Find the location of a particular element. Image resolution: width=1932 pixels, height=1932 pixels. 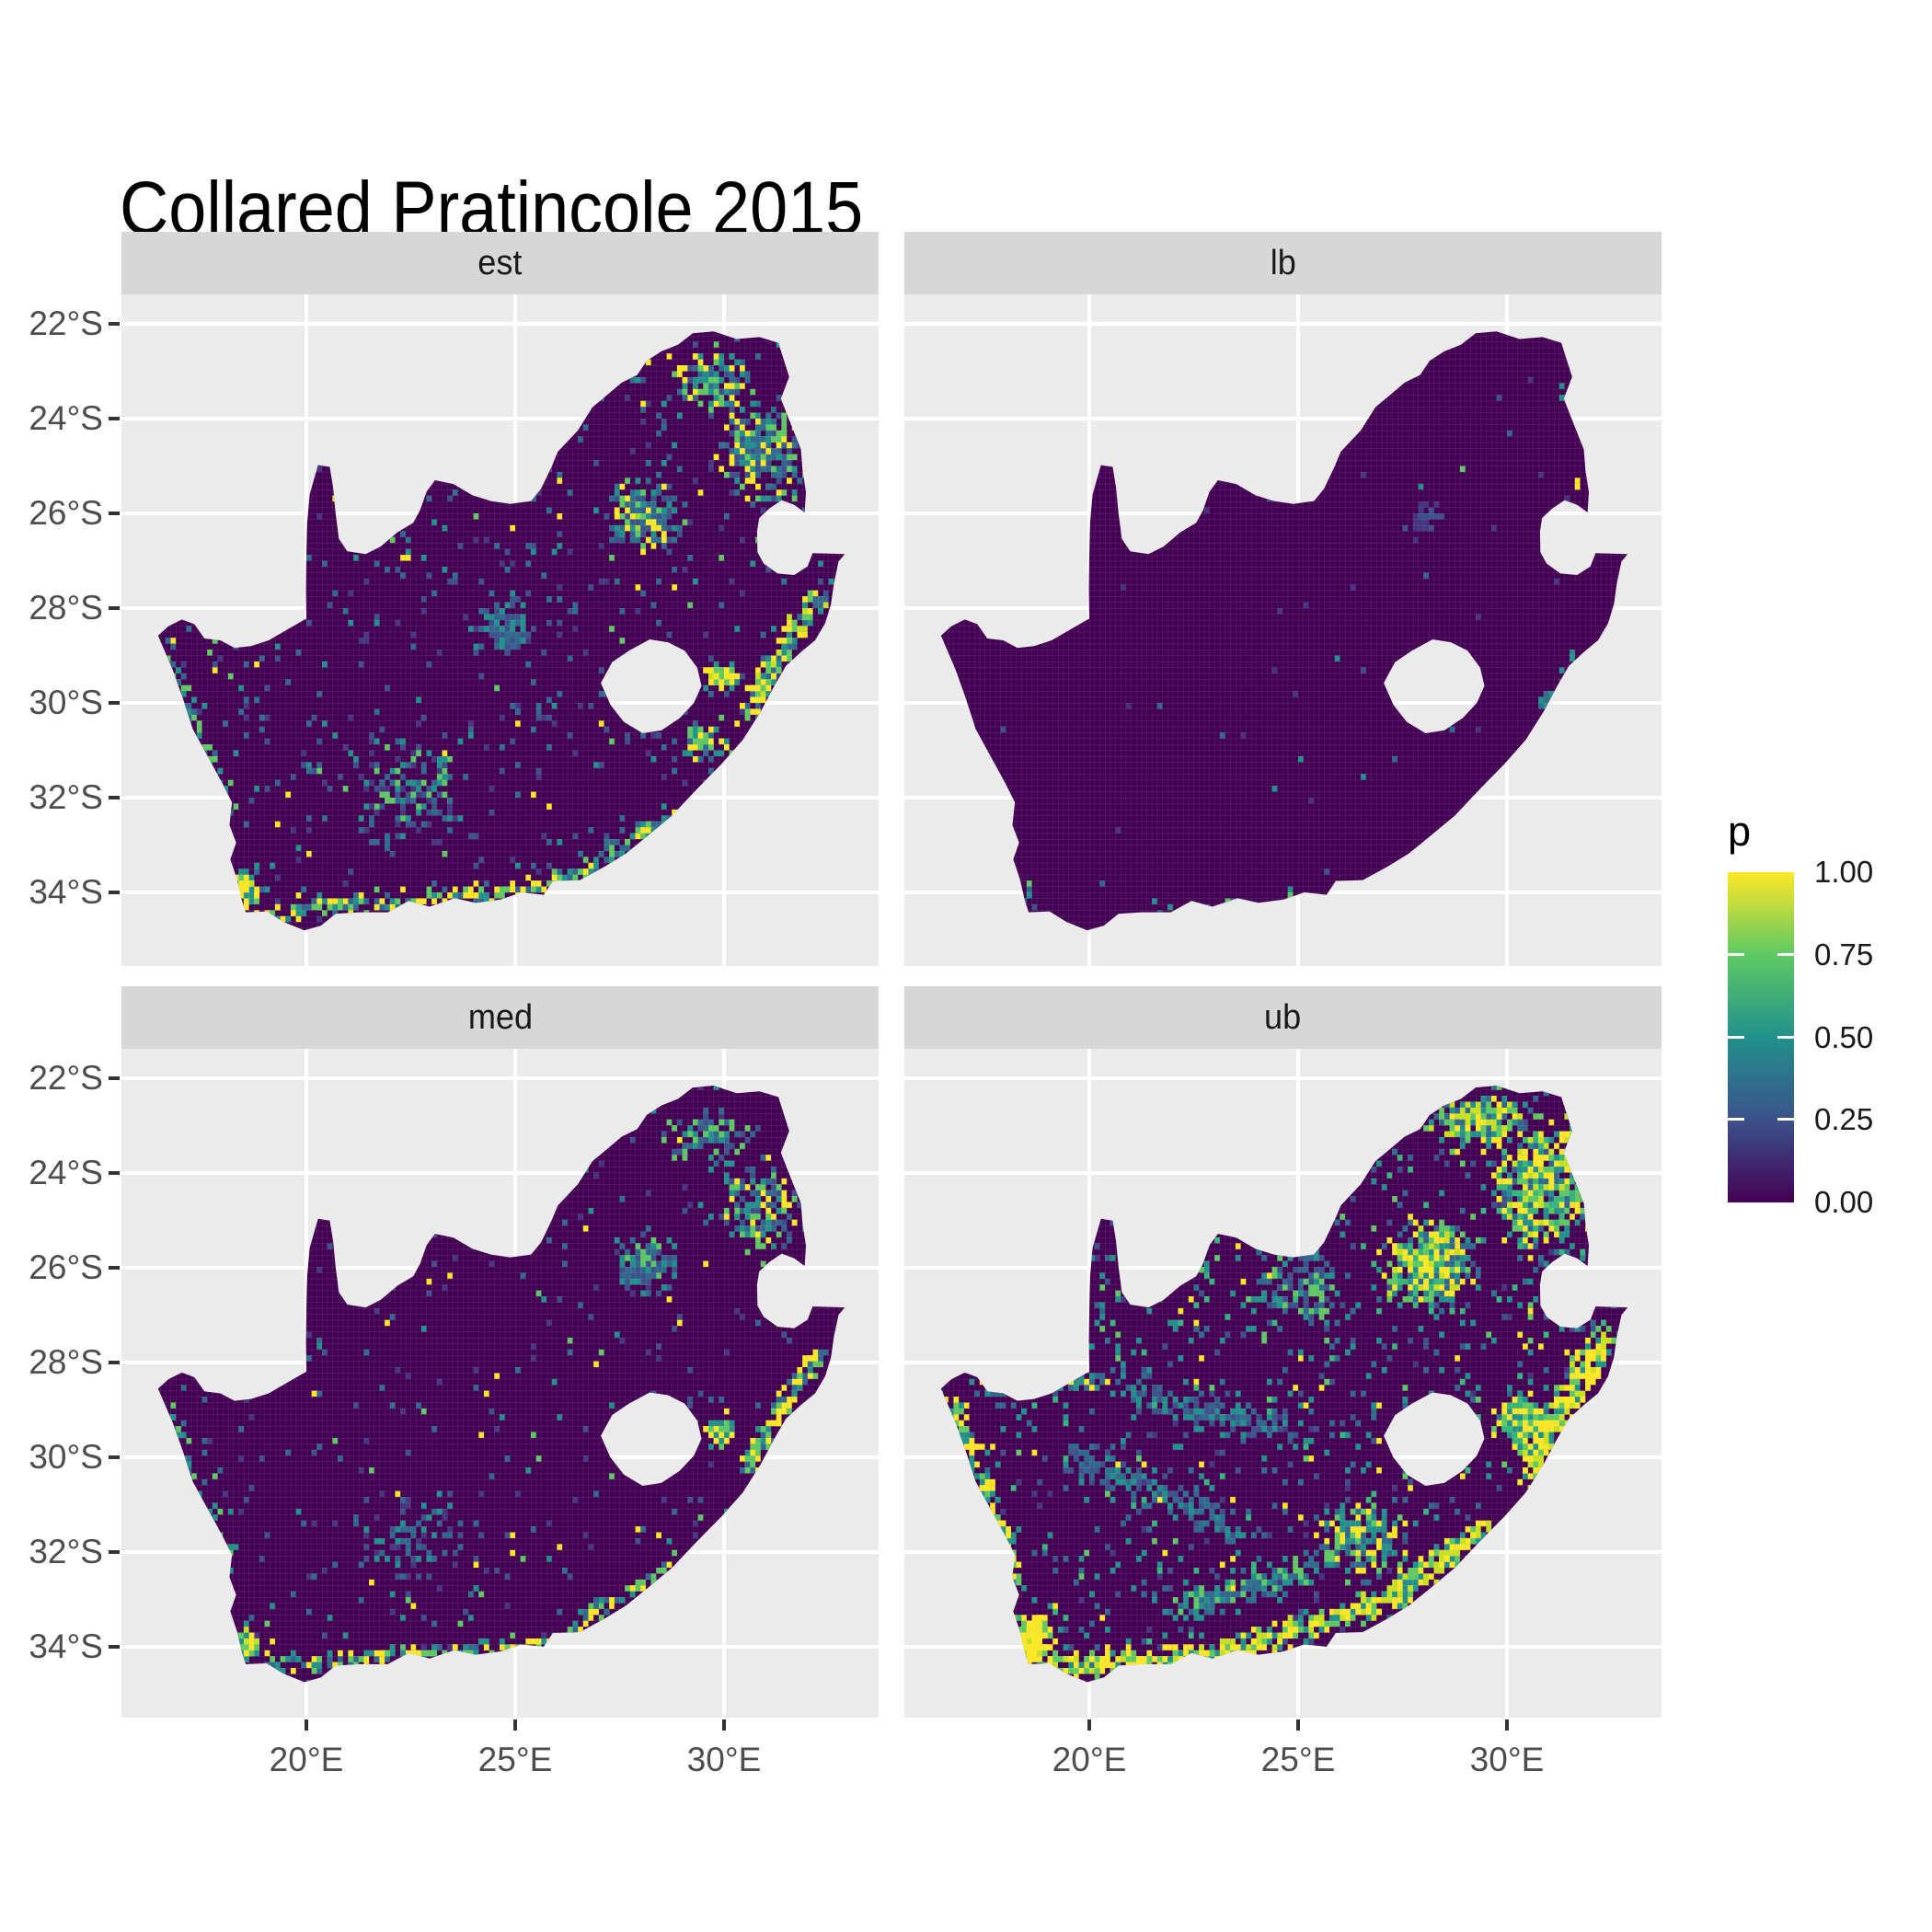

facet-strip-med: med is located at coordinates (500, 1018).